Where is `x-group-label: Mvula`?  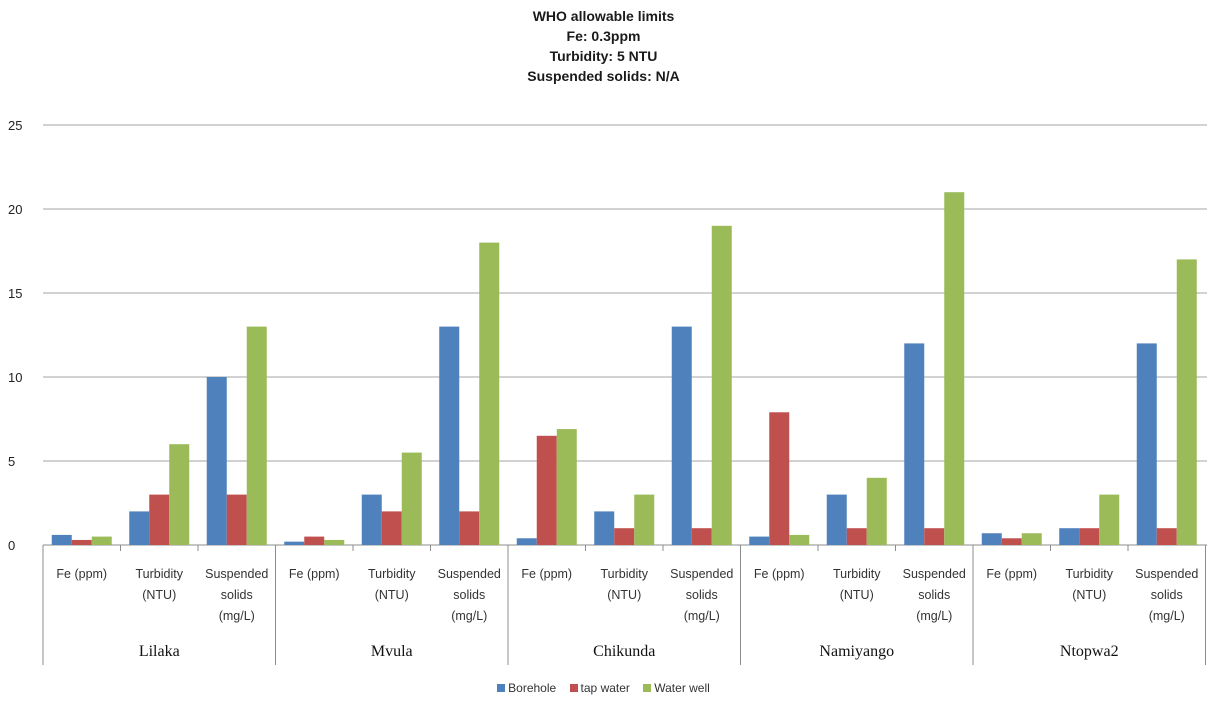 x-group-label: Mvula is located at coordinates (392, 651).